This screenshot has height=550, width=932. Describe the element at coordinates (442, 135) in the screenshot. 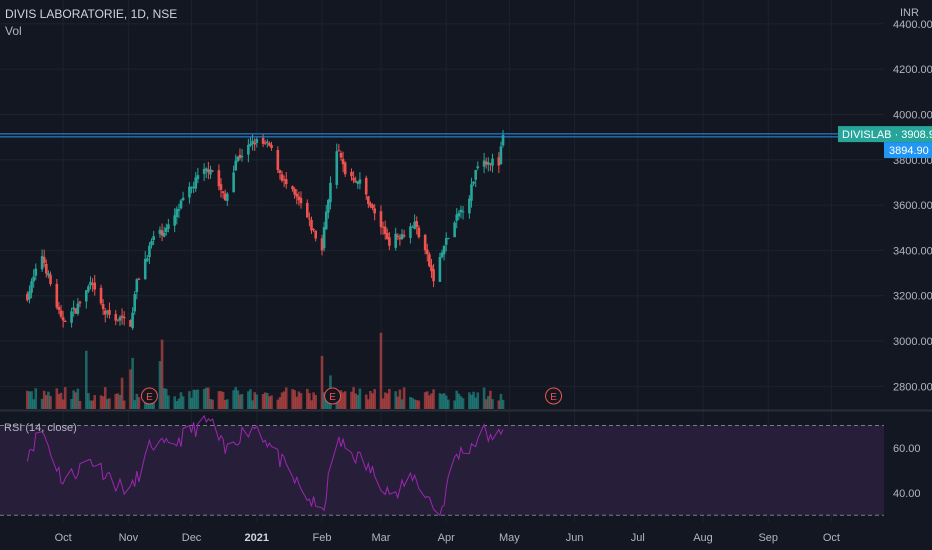

I see `resistance-line-group` at that location.